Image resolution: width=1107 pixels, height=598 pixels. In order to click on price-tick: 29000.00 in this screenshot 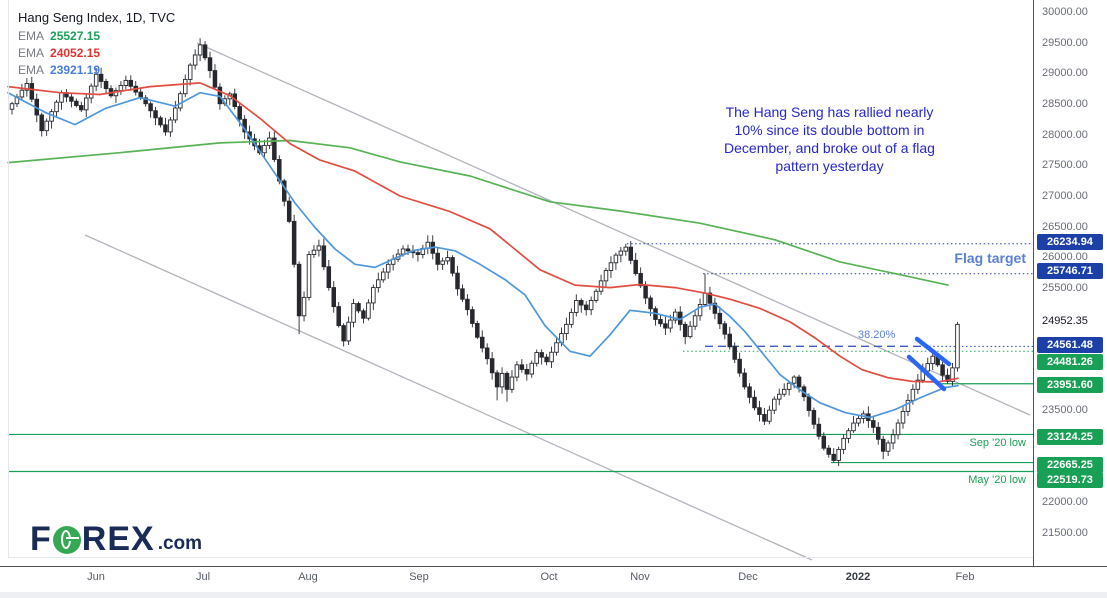, I will do `click(1065, 73)`.